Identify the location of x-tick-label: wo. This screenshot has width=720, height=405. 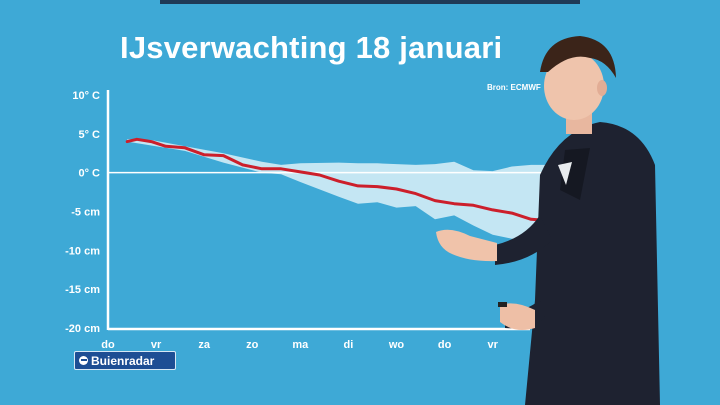
(396, 345).